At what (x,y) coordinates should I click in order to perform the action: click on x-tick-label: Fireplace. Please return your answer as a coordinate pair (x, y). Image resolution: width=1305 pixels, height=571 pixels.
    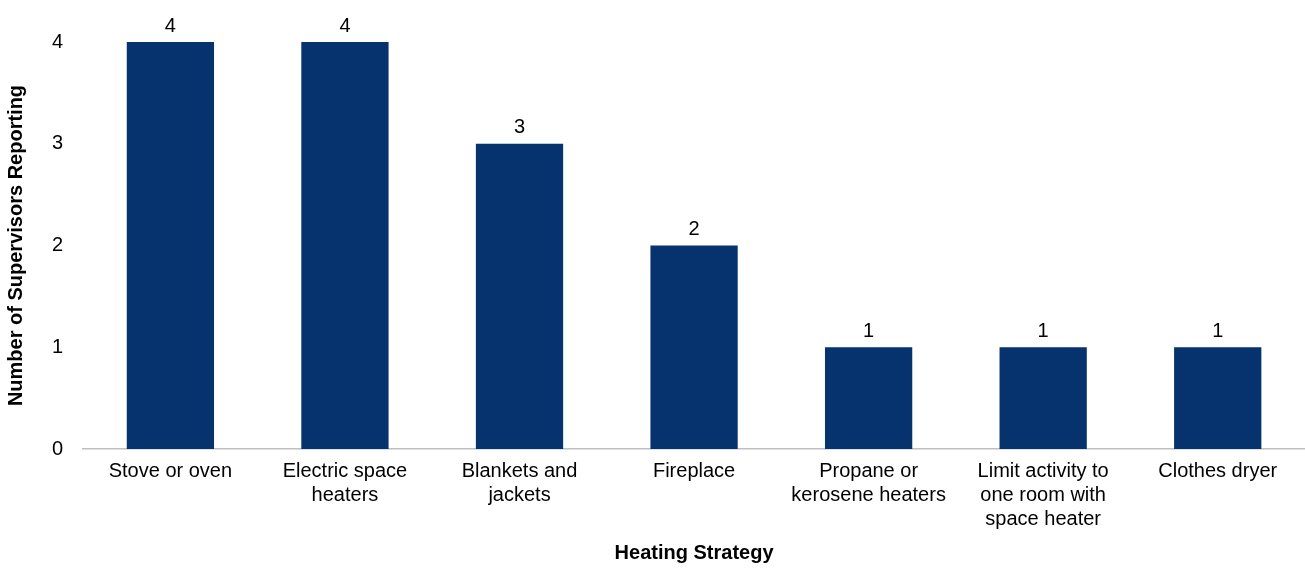
    Looking at the image, I should click on (694, 469).